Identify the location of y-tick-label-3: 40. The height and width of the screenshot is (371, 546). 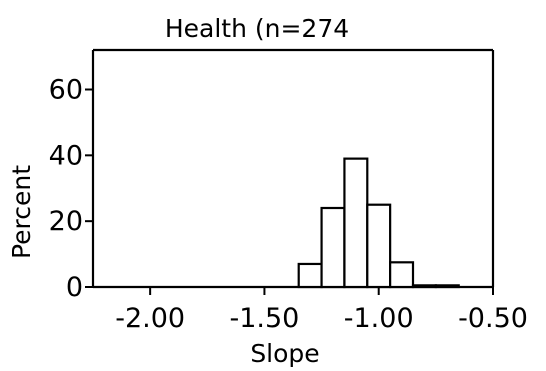
(66, 155).